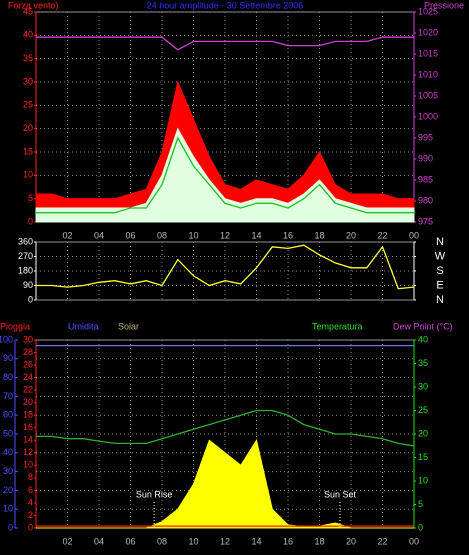  Describe the element at coordinates (423, 386) in the screenshot. I see `y2-tick-label: 30` at that location.